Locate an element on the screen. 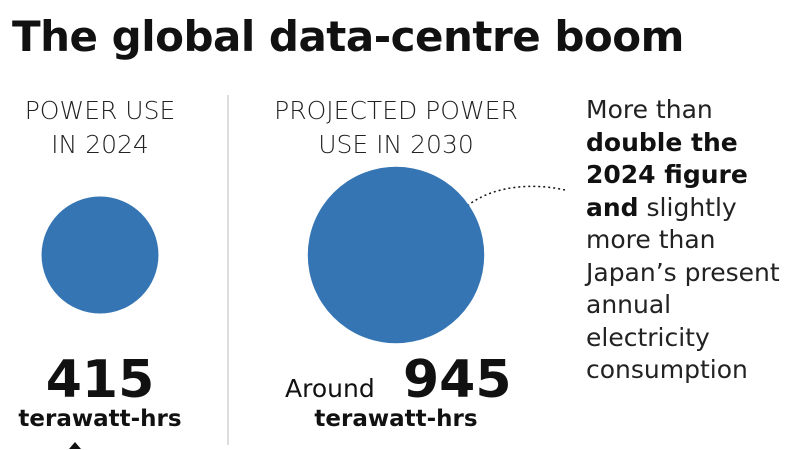 The height and width of the screenshot is (450, 800). chart-title: The global data-centre boom is located at coordinates (348, 36).